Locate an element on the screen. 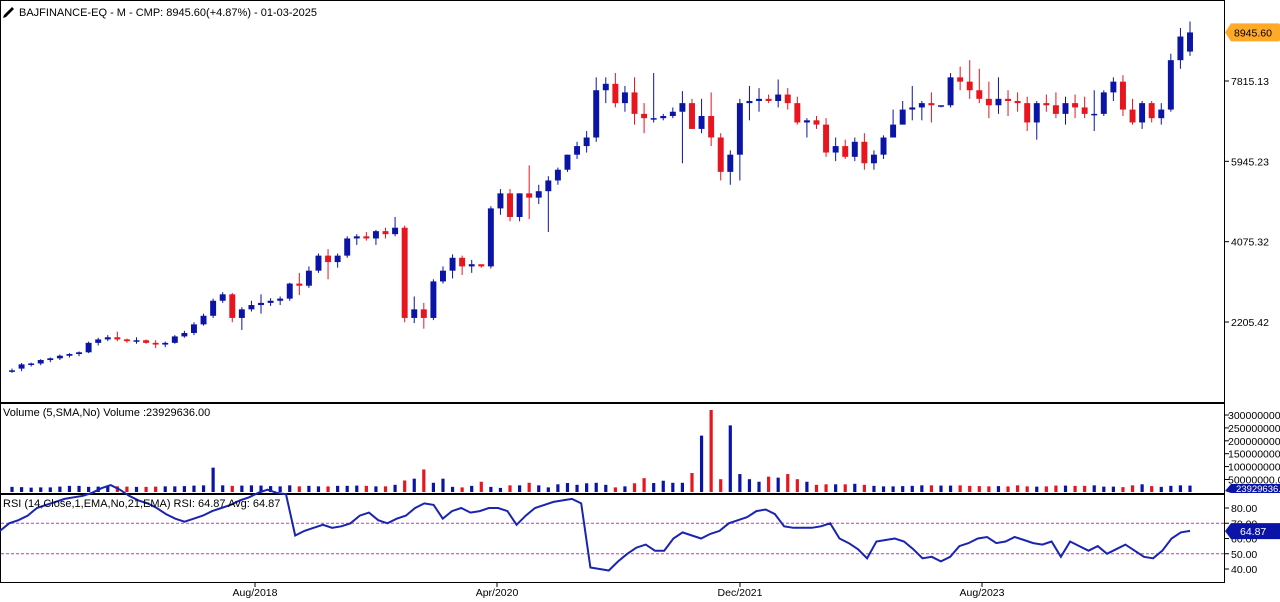  volume-tick-label: 200000000.00 is located at coordinates (1254, 442).